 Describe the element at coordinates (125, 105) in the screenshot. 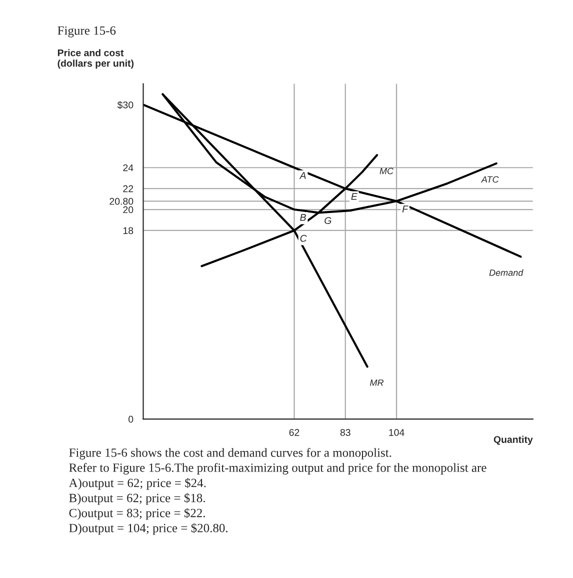

I see `y-tick-label: $30` at that location.